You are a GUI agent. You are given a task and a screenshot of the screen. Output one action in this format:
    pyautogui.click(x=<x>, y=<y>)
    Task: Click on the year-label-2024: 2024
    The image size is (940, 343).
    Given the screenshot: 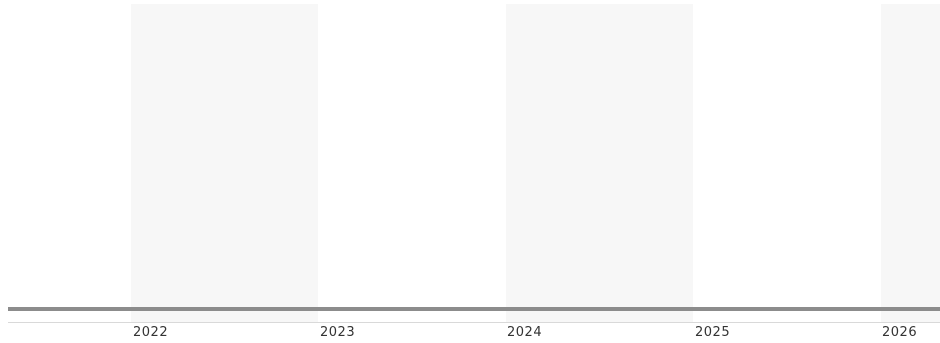 What is the action you would take?
    pyautogui.click(x=525, y=332)
    